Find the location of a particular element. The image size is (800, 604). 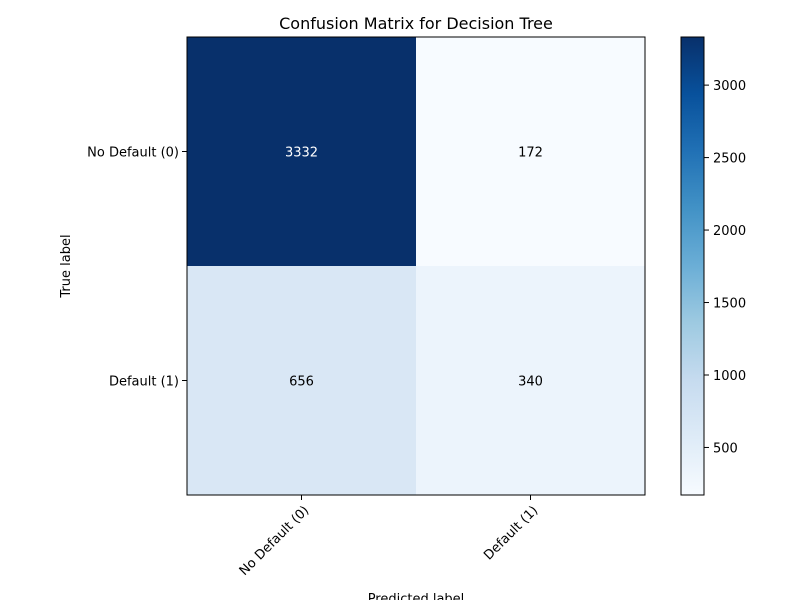

colorbar-tick-label: 2500 is located at coordinates (729, 159).